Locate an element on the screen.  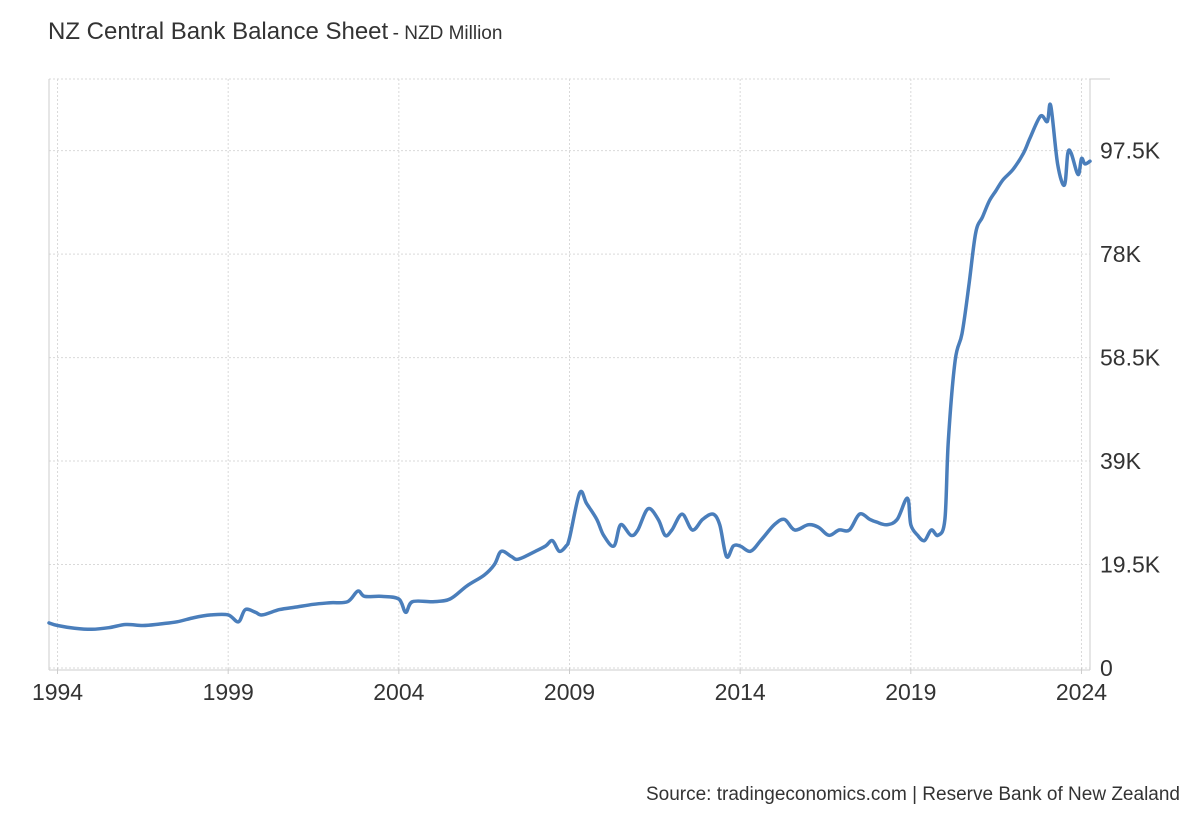
x-tick-label: 1999 is located at coordinates (228, 692).